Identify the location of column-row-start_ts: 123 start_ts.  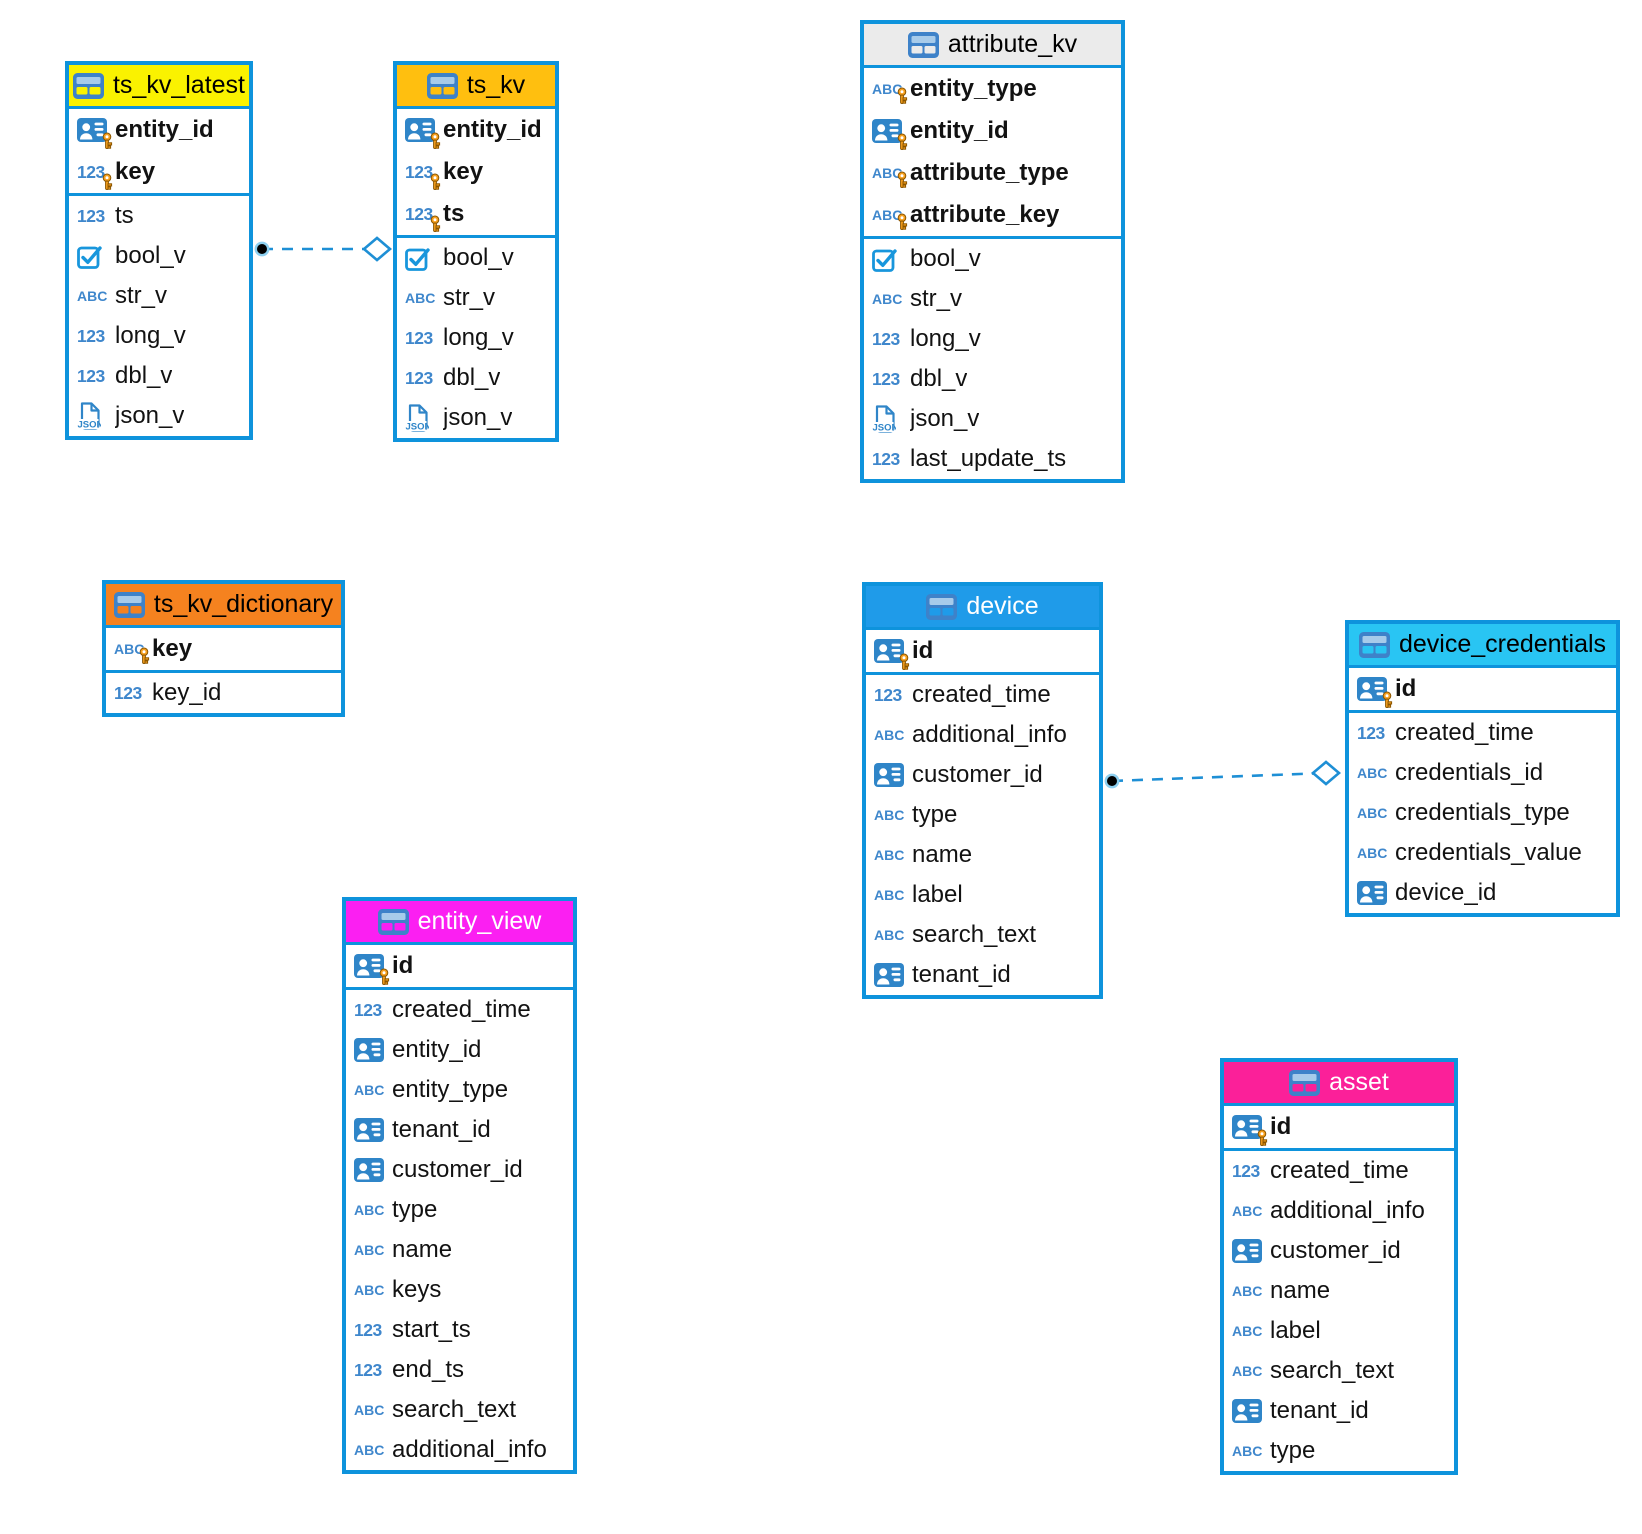
(459, 1330).